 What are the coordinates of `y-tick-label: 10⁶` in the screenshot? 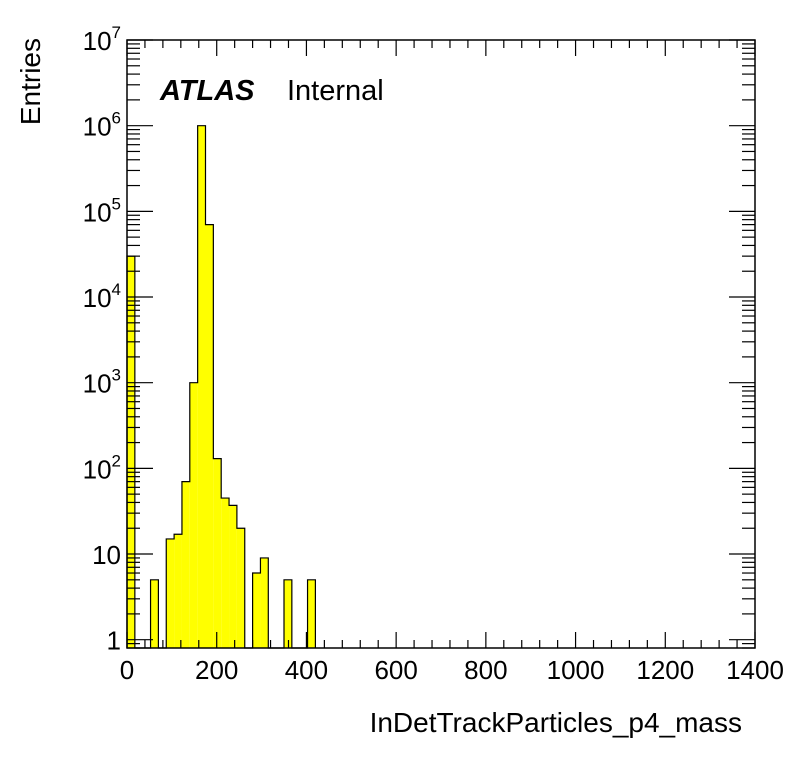 It's located at (102, 125).